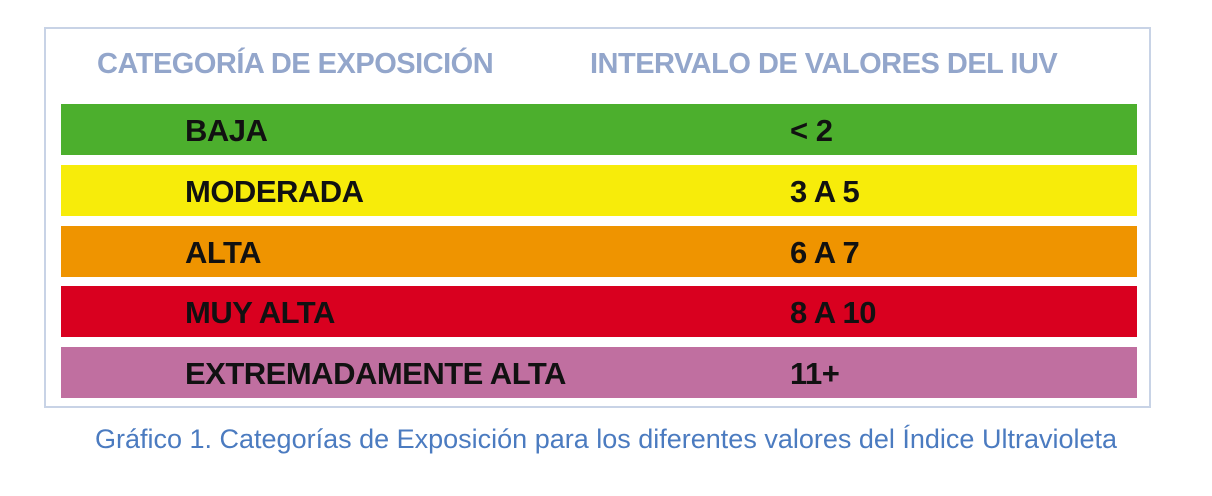 This screenshot has height=496, width=1212. Describe the element at coordinates (824, 64) in the screenshot. I see `column-header: INTERVALO DE VALORES DEL IUV` at that location.